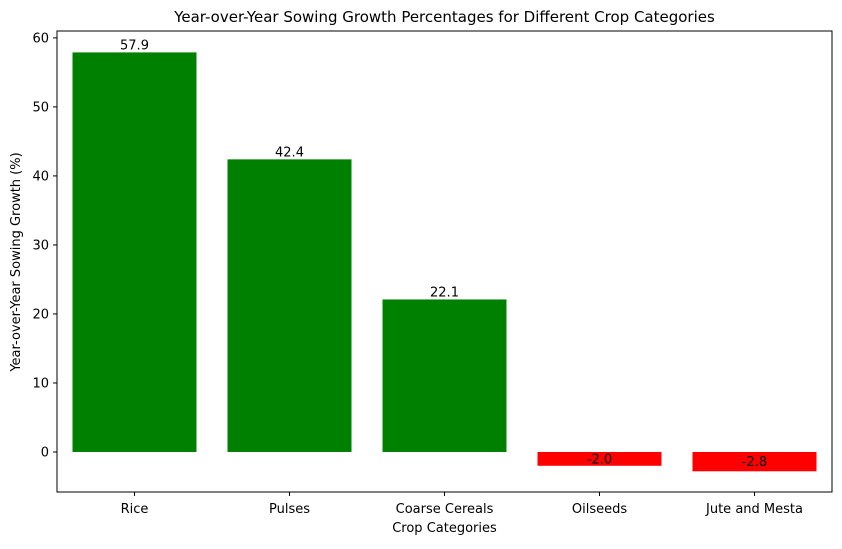  I want to click on x-tick-label: Pulses, so click(289, 509).